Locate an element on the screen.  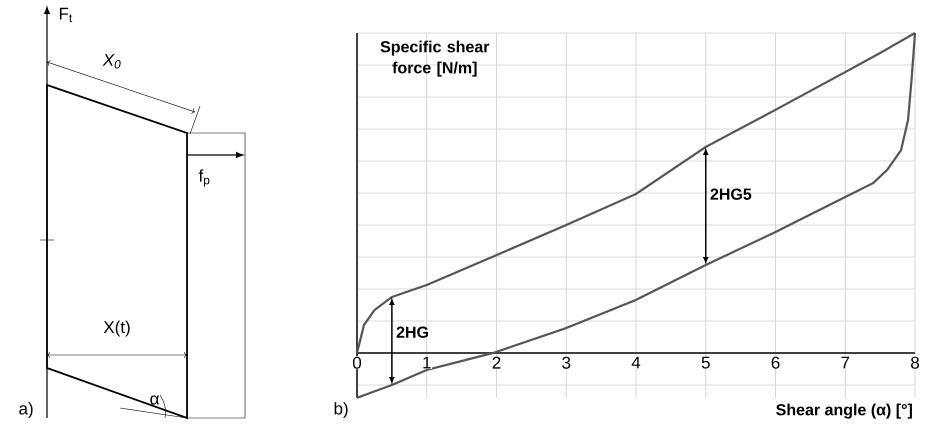
text: f$_{p}$ is located at coordinates (204, 178).